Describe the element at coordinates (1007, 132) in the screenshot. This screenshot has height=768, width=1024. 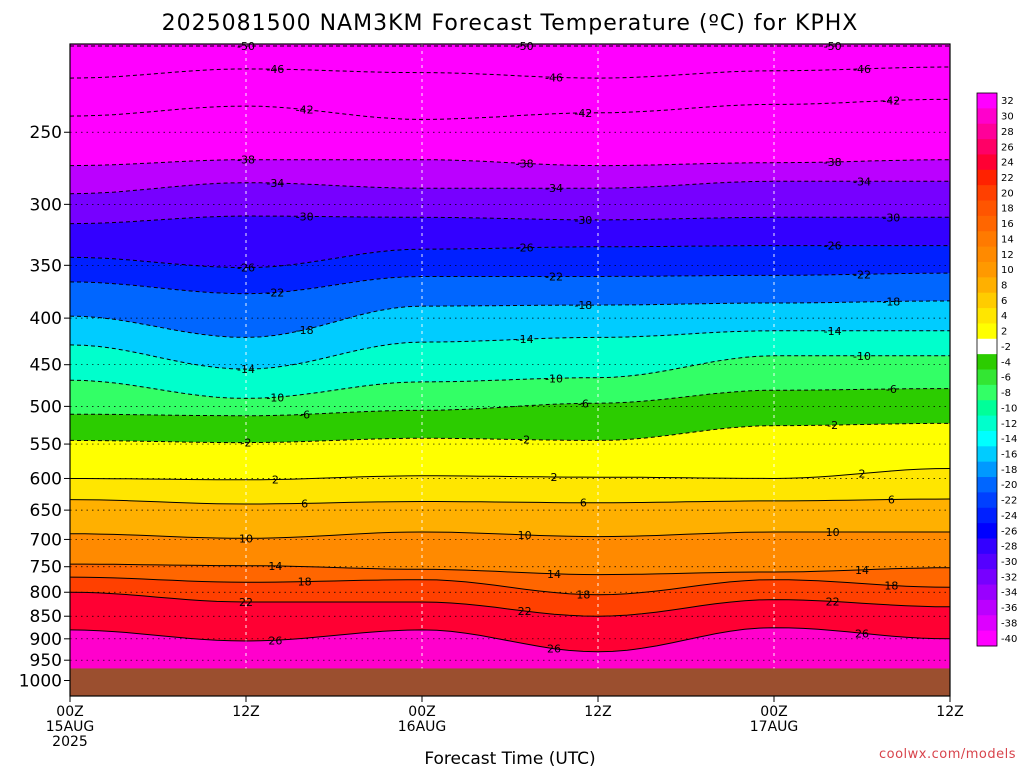
I see `colorbar-label: 28` at that location.